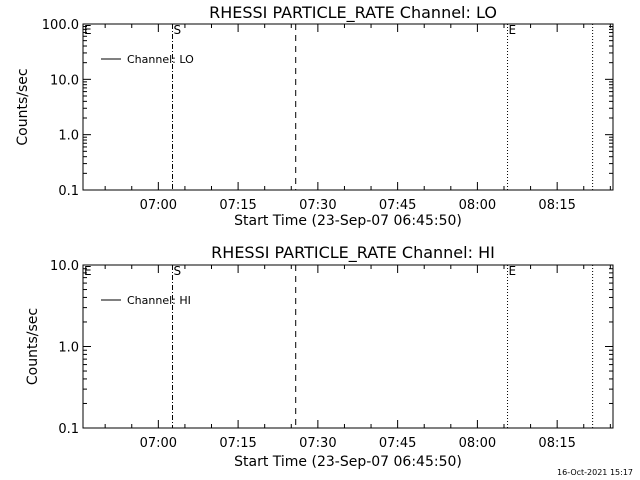  I want to click on y-tick-label: 100.0, so click(60, 25).